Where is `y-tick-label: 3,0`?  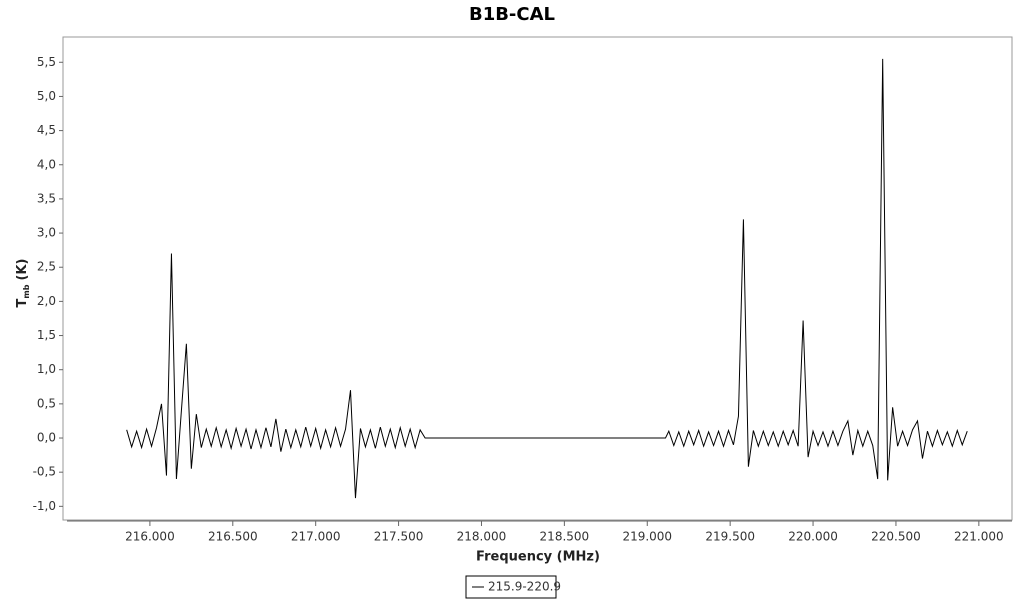
y-tick-label: 3,0 is located at coordinates (46, 233).